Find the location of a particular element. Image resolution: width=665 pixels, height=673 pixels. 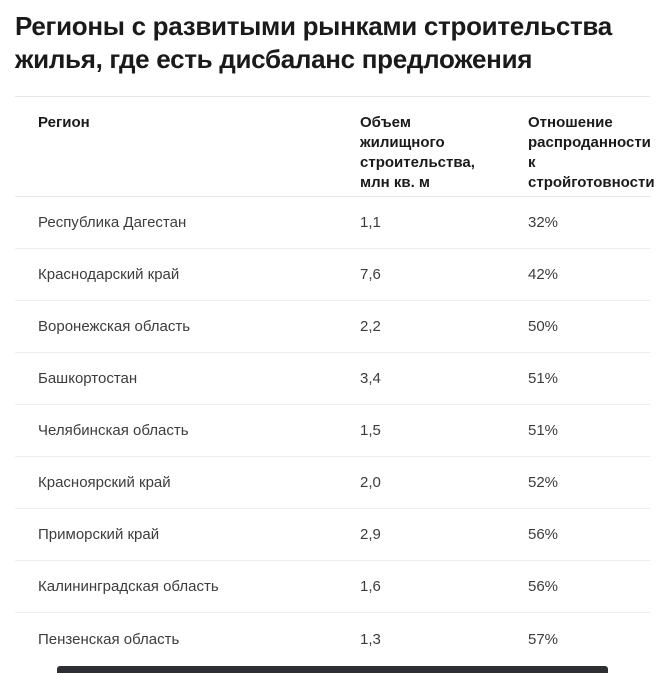

table-row: Республика Дагестан 1,1 32% is located at coordinates (332, 223).